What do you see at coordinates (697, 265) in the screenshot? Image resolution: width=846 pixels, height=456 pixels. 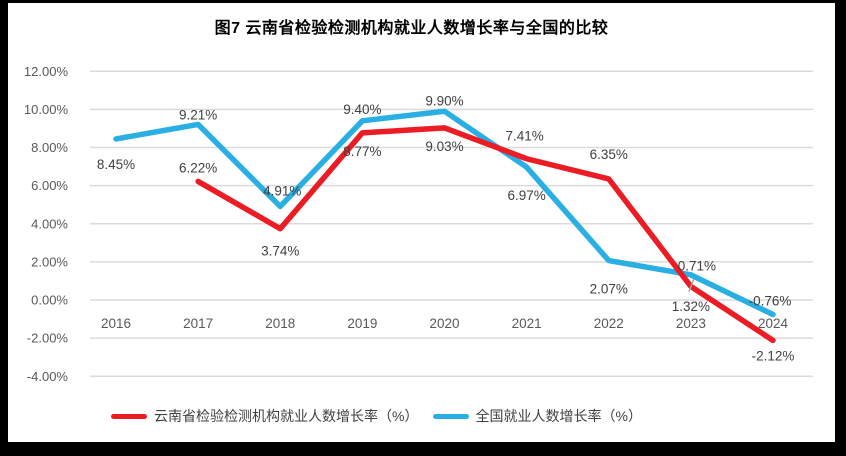 I see `data-label: 0.71%` at bounding box center [697, 265].